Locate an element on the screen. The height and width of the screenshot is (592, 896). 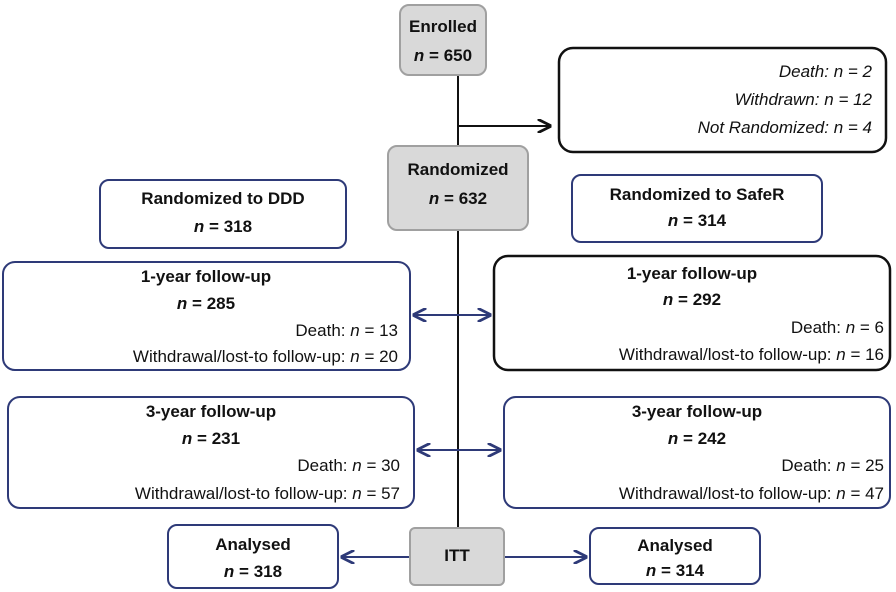
box-detail: Withdrawal/lost-to follow-up: n = 47 is located at coordinates (751, 493).